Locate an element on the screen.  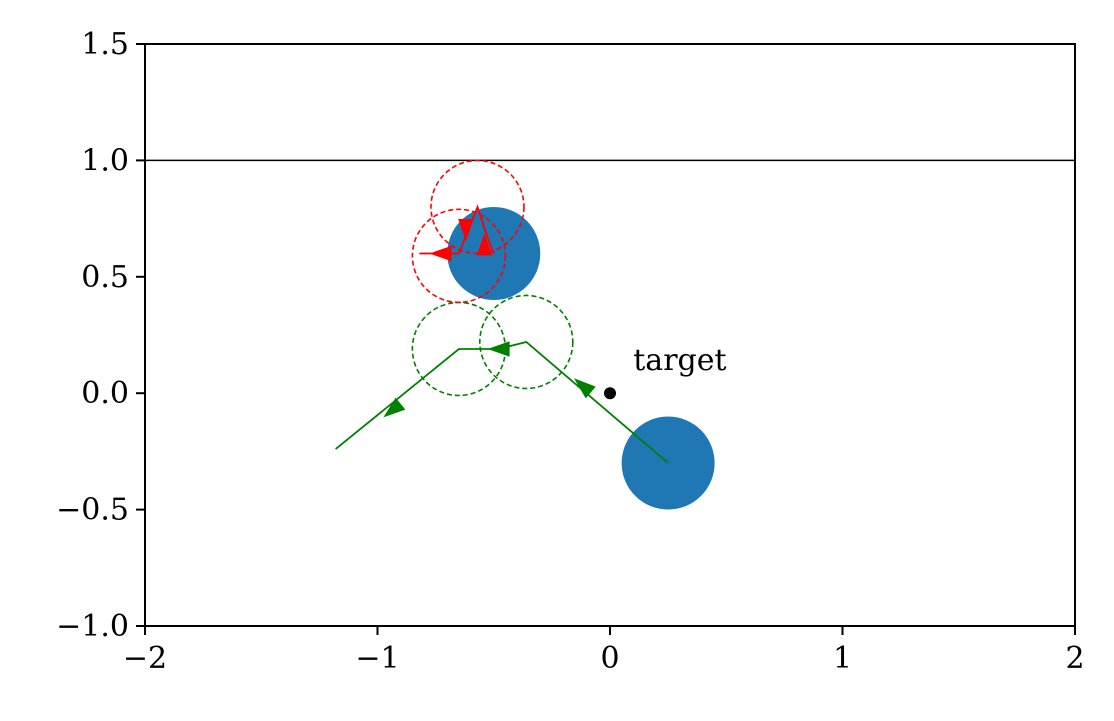
y-tick-label: 1.0 is located at coordinates (105, 160).